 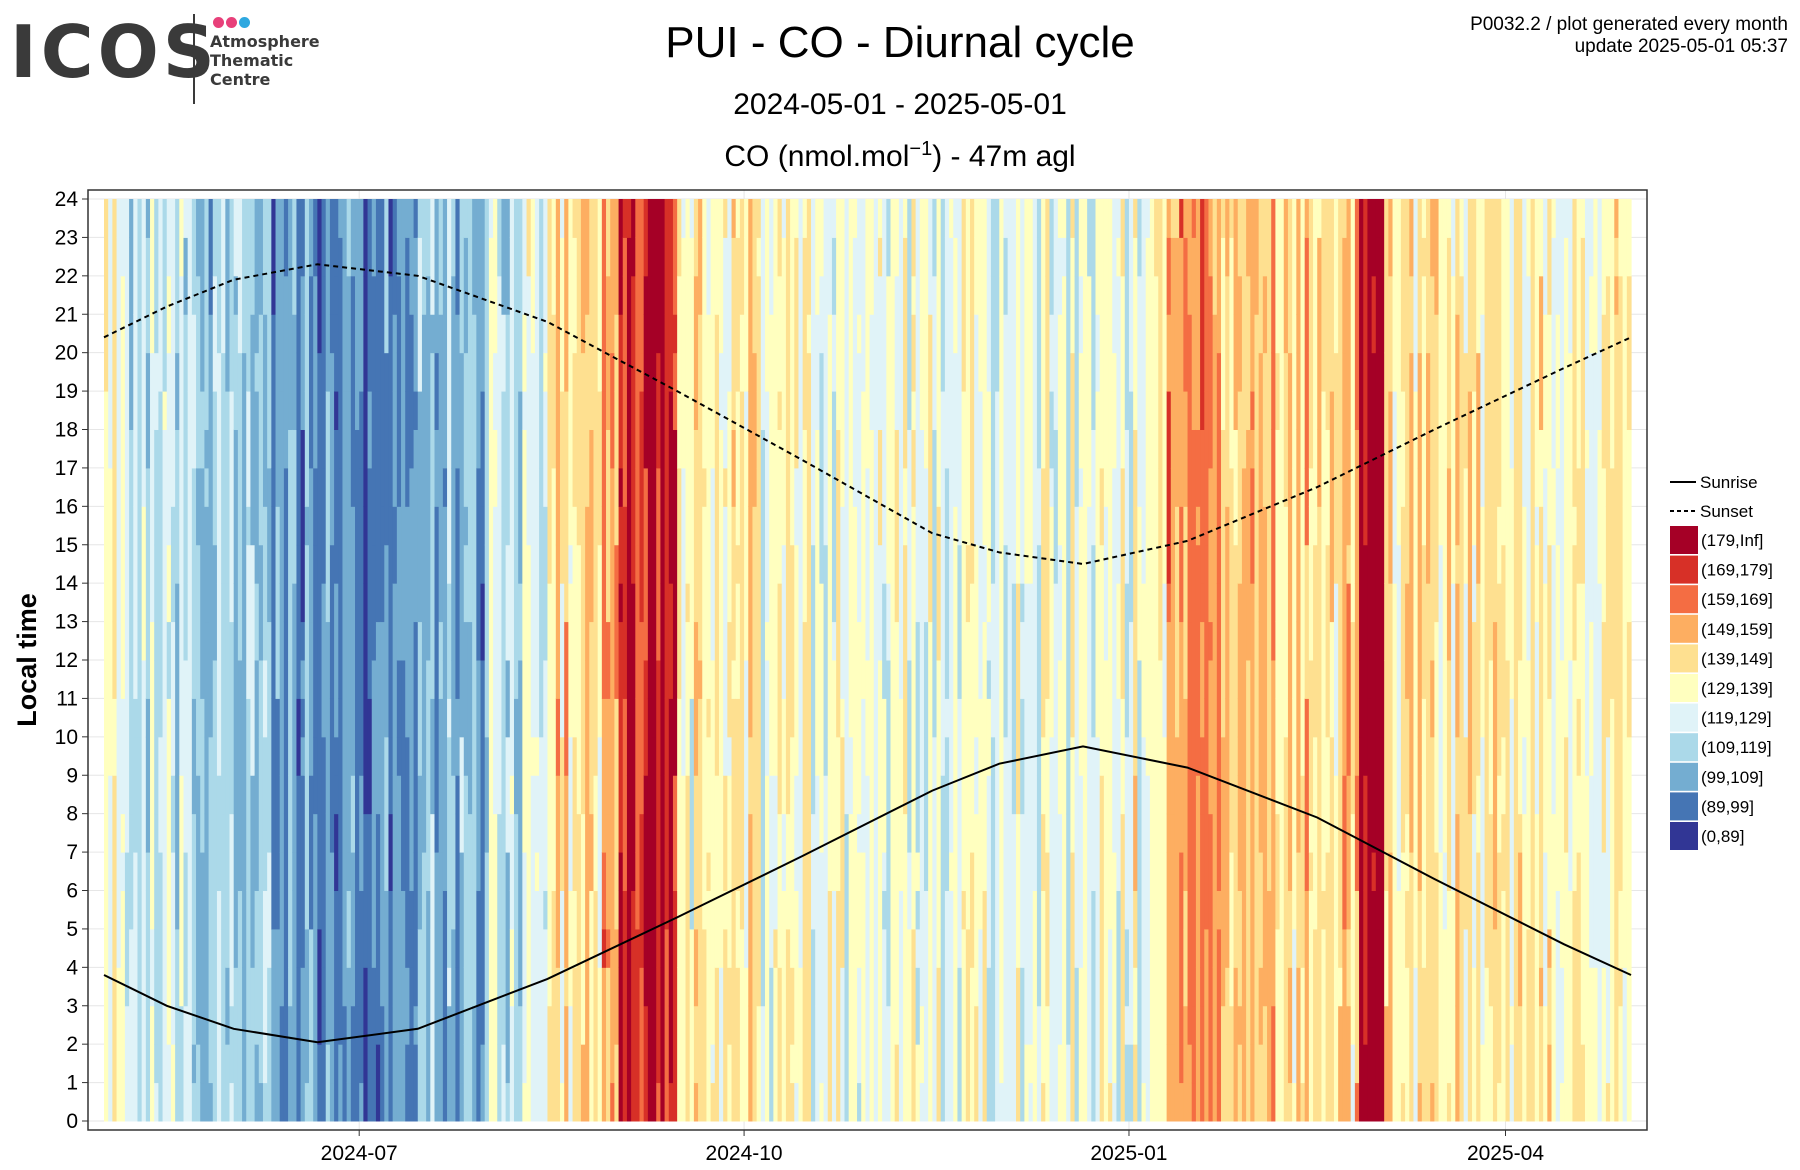 I want to click on y-tick-label: 1, so click(x=72, y=1083).